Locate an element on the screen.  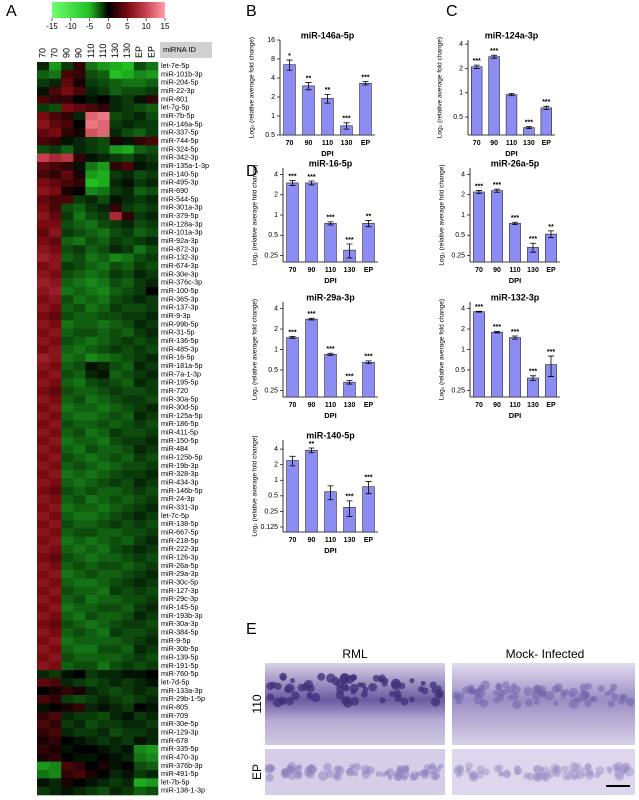
row-label: miR-495-3p is located at coordinates (180, 182).